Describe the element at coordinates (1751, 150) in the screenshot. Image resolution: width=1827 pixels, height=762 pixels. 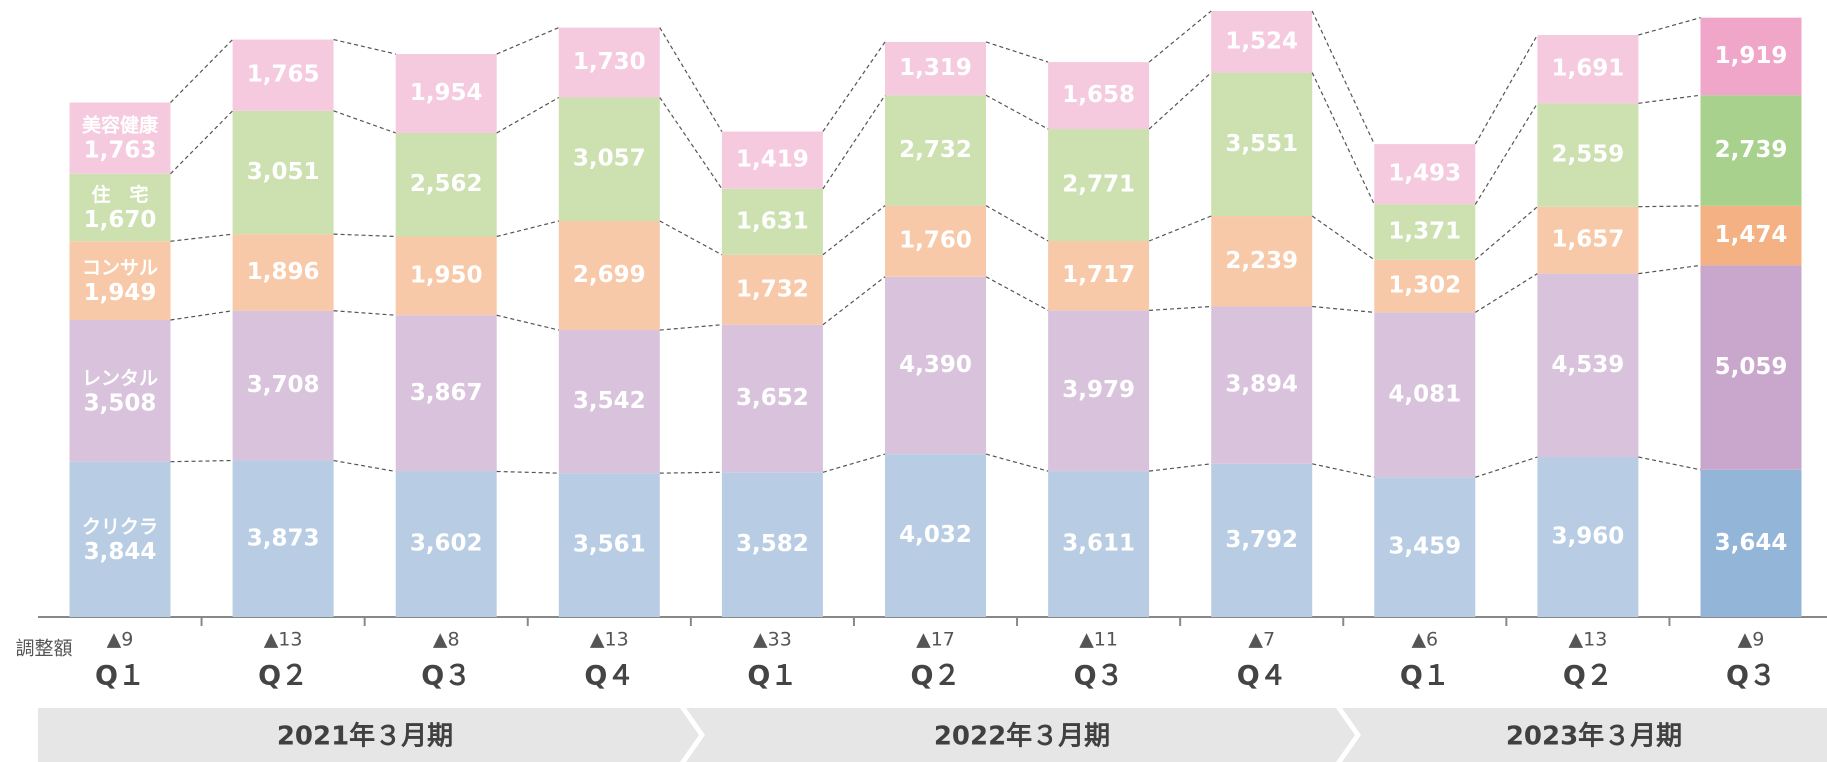
I see `value-label: 2,739` at that location.